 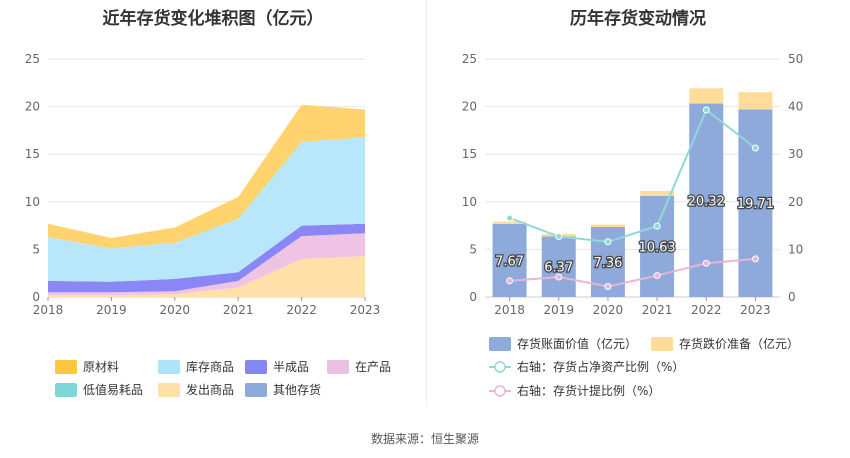 I want to click on right-right-y-tick-label: 40, so click(x=795, y=107).